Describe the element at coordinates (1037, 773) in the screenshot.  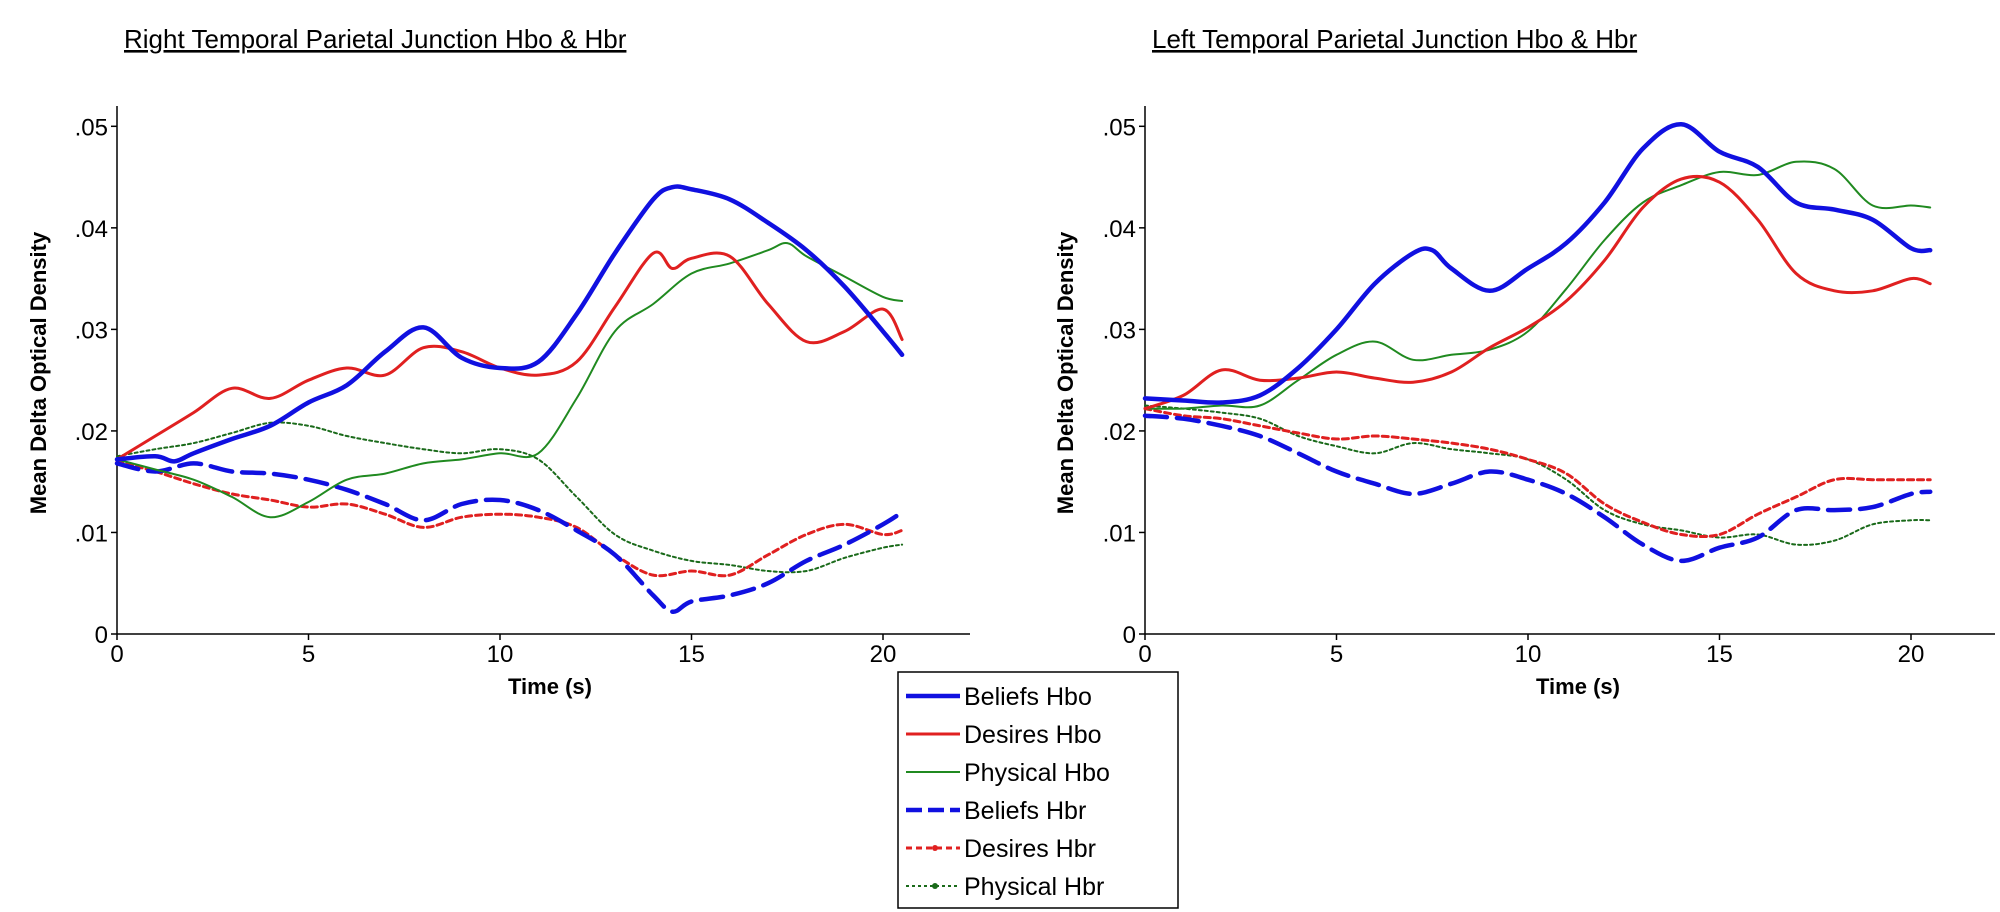
I see `legend-label: Physical Hbo` at that location.